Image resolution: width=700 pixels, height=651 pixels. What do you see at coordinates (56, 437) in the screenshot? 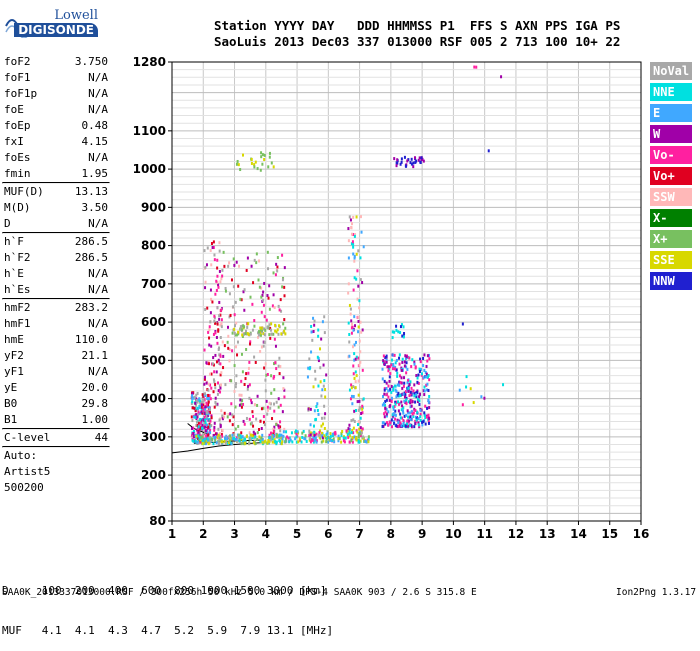
I see `param-row-clevel: C-level 44` at bounding box center [56, 437].